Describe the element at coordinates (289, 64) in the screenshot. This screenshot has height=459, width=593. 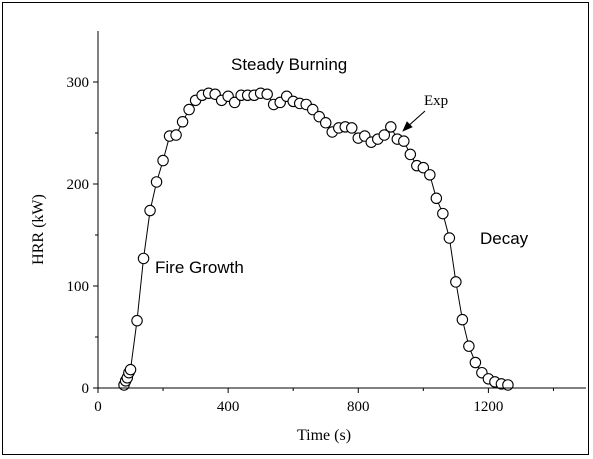
I see `annotation-steady-burning: Steady Burning` at that location.